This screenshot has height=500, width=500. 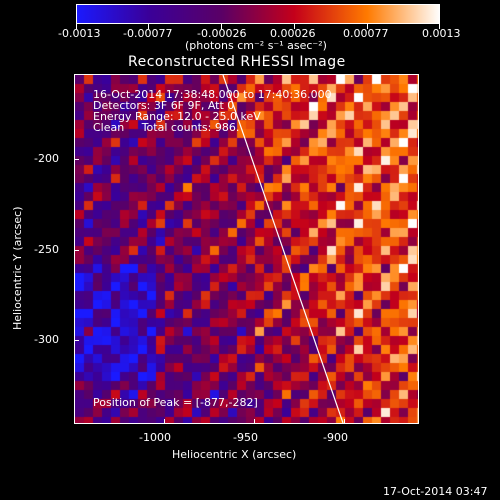 What do you see at coordinates (212, 94) in the screenshot?
I see `annotation-time-range: 16-Oct-2014 17:38:48.000 to 17:40:36.000` at bounding box center [212, 94].